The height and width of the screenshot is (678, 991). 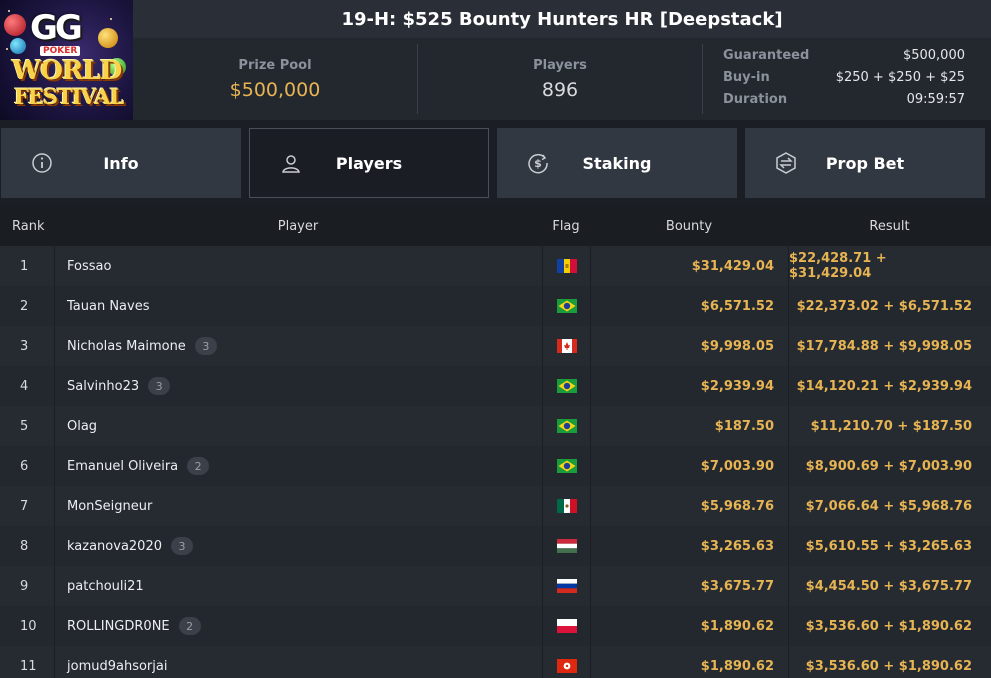 I want to click on header-flag: Flag, so click(x=566, y=226).